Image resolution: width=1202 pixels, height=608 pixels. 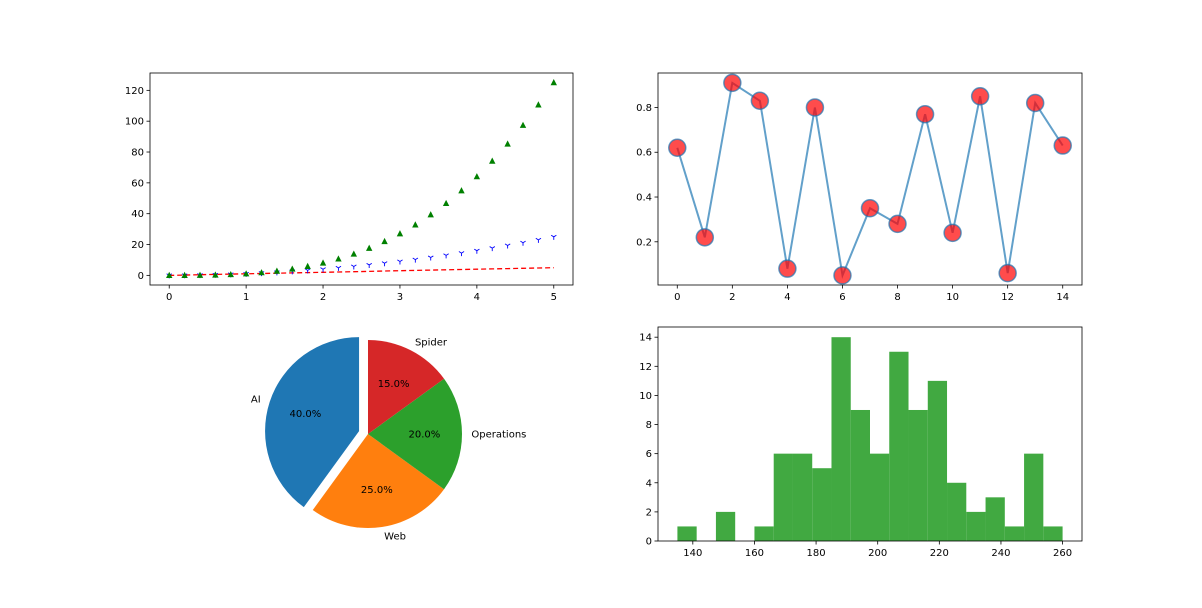 What do you see at coordinates (1062, 297) in the screenshot?
I see `x-tick-label: 14` at bounding box center [1062, 297].